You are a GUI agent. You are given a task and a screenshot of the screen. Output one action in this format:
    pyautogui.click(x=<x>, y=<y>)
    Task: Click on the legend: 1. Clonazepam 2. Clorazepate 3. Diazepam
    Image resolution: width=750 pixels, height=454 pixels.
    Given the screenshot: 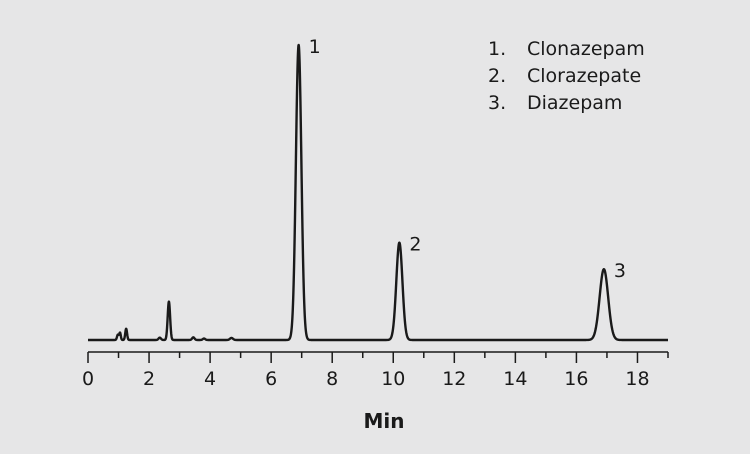 What is the action you would take?
    pyautogui.click(x=566, y=76)
    